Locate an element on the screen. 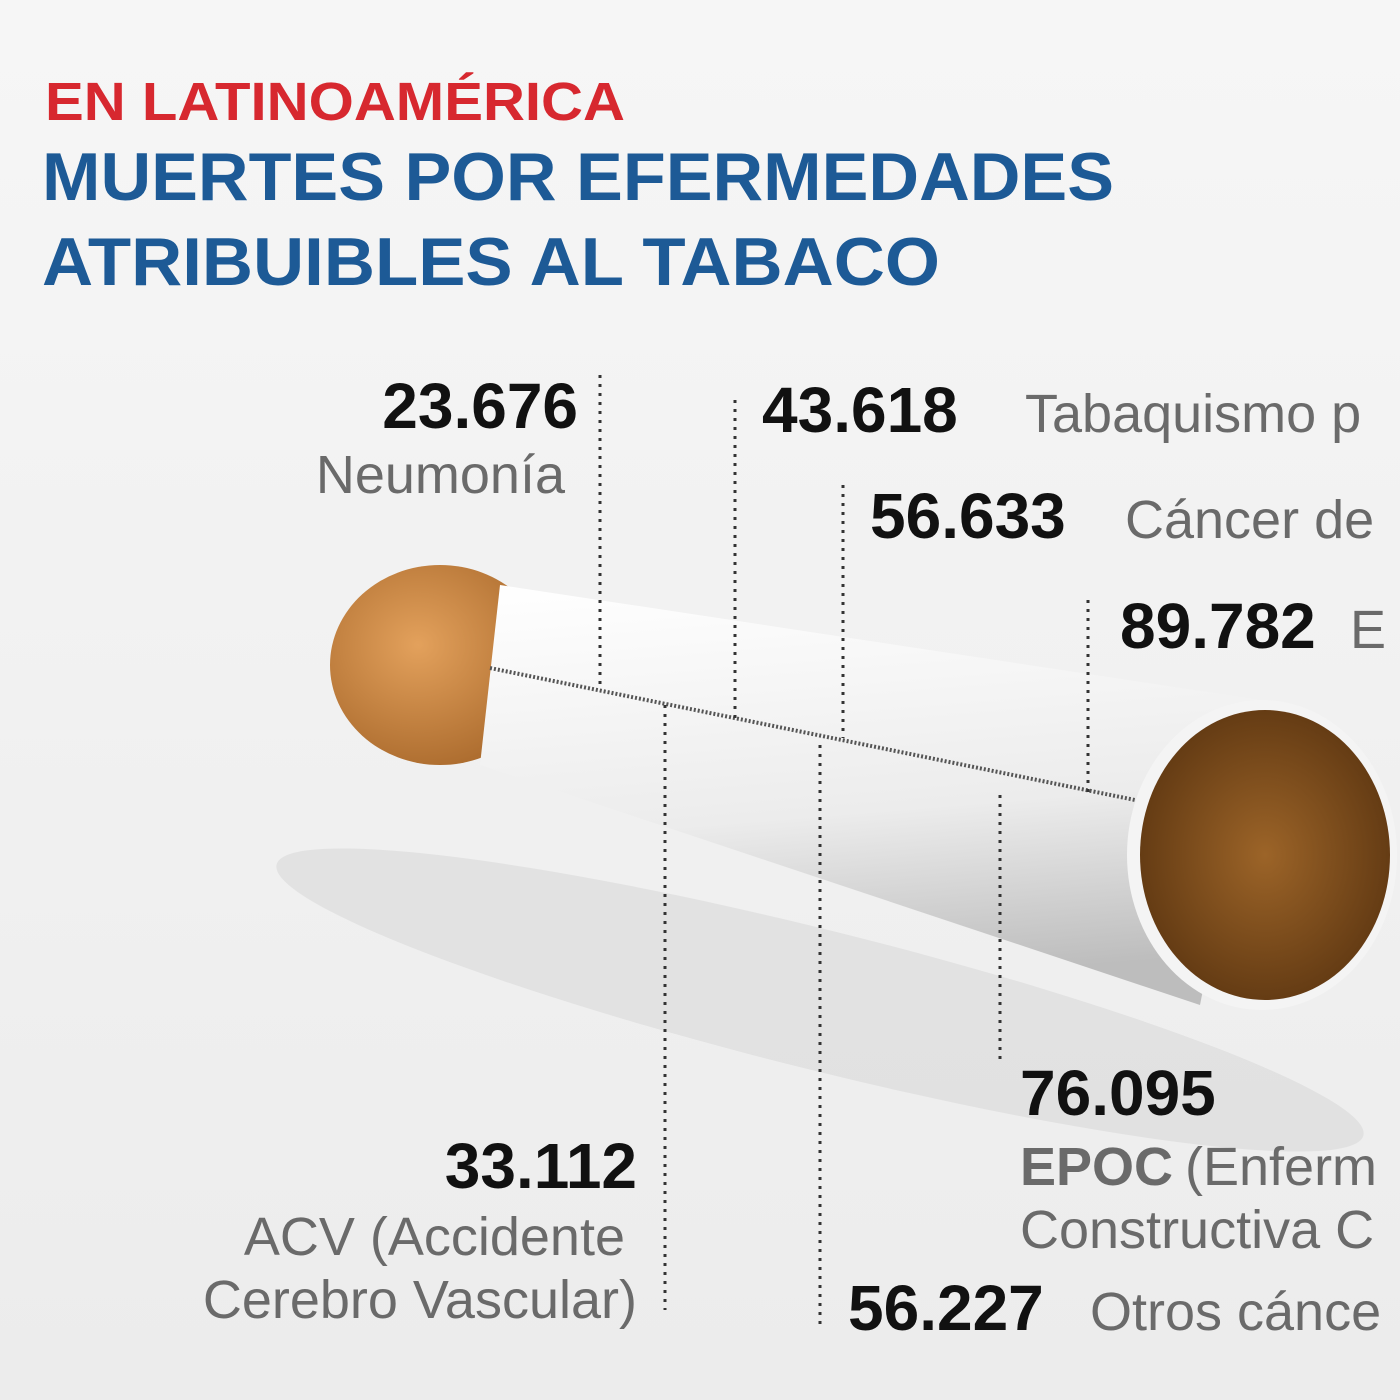  tobacco is located at coordinates (1265, 855).